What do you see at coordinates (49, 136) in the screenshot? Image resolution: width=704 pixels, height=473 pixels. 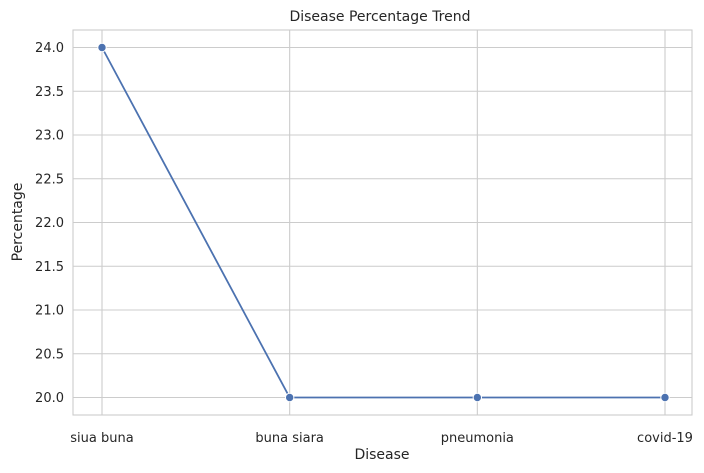 I see `y-tick-label: 23.0` at bounding box center [49, 136].